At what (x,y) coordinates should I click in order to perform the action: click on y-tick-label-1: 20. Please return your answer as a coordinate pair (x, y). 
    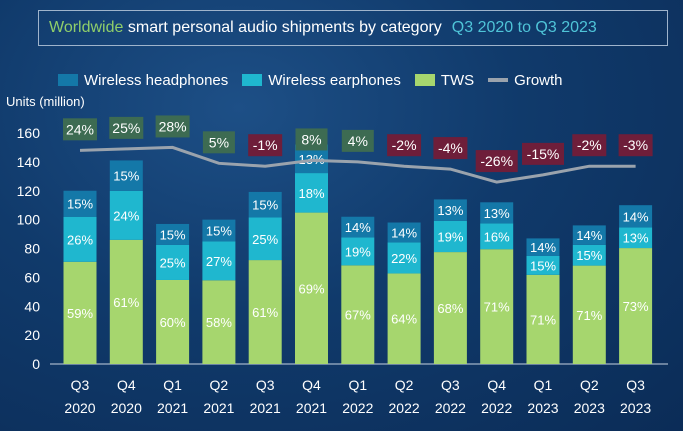
    Looking at the image, I should click on (32, 335).